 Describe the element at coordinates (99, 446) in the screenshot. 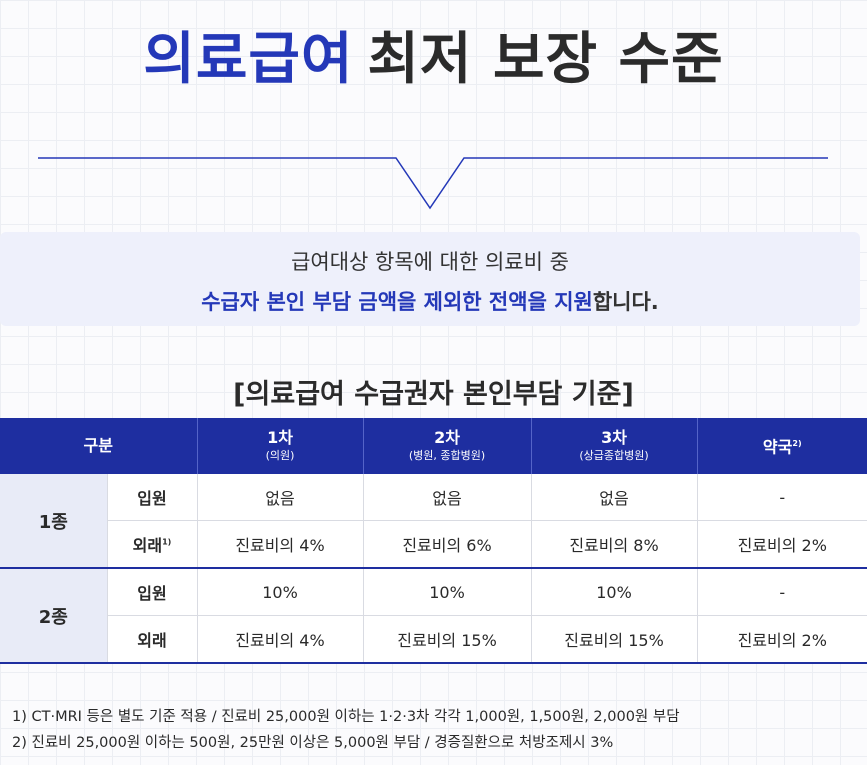

I see `header-category: 구분` at that location.